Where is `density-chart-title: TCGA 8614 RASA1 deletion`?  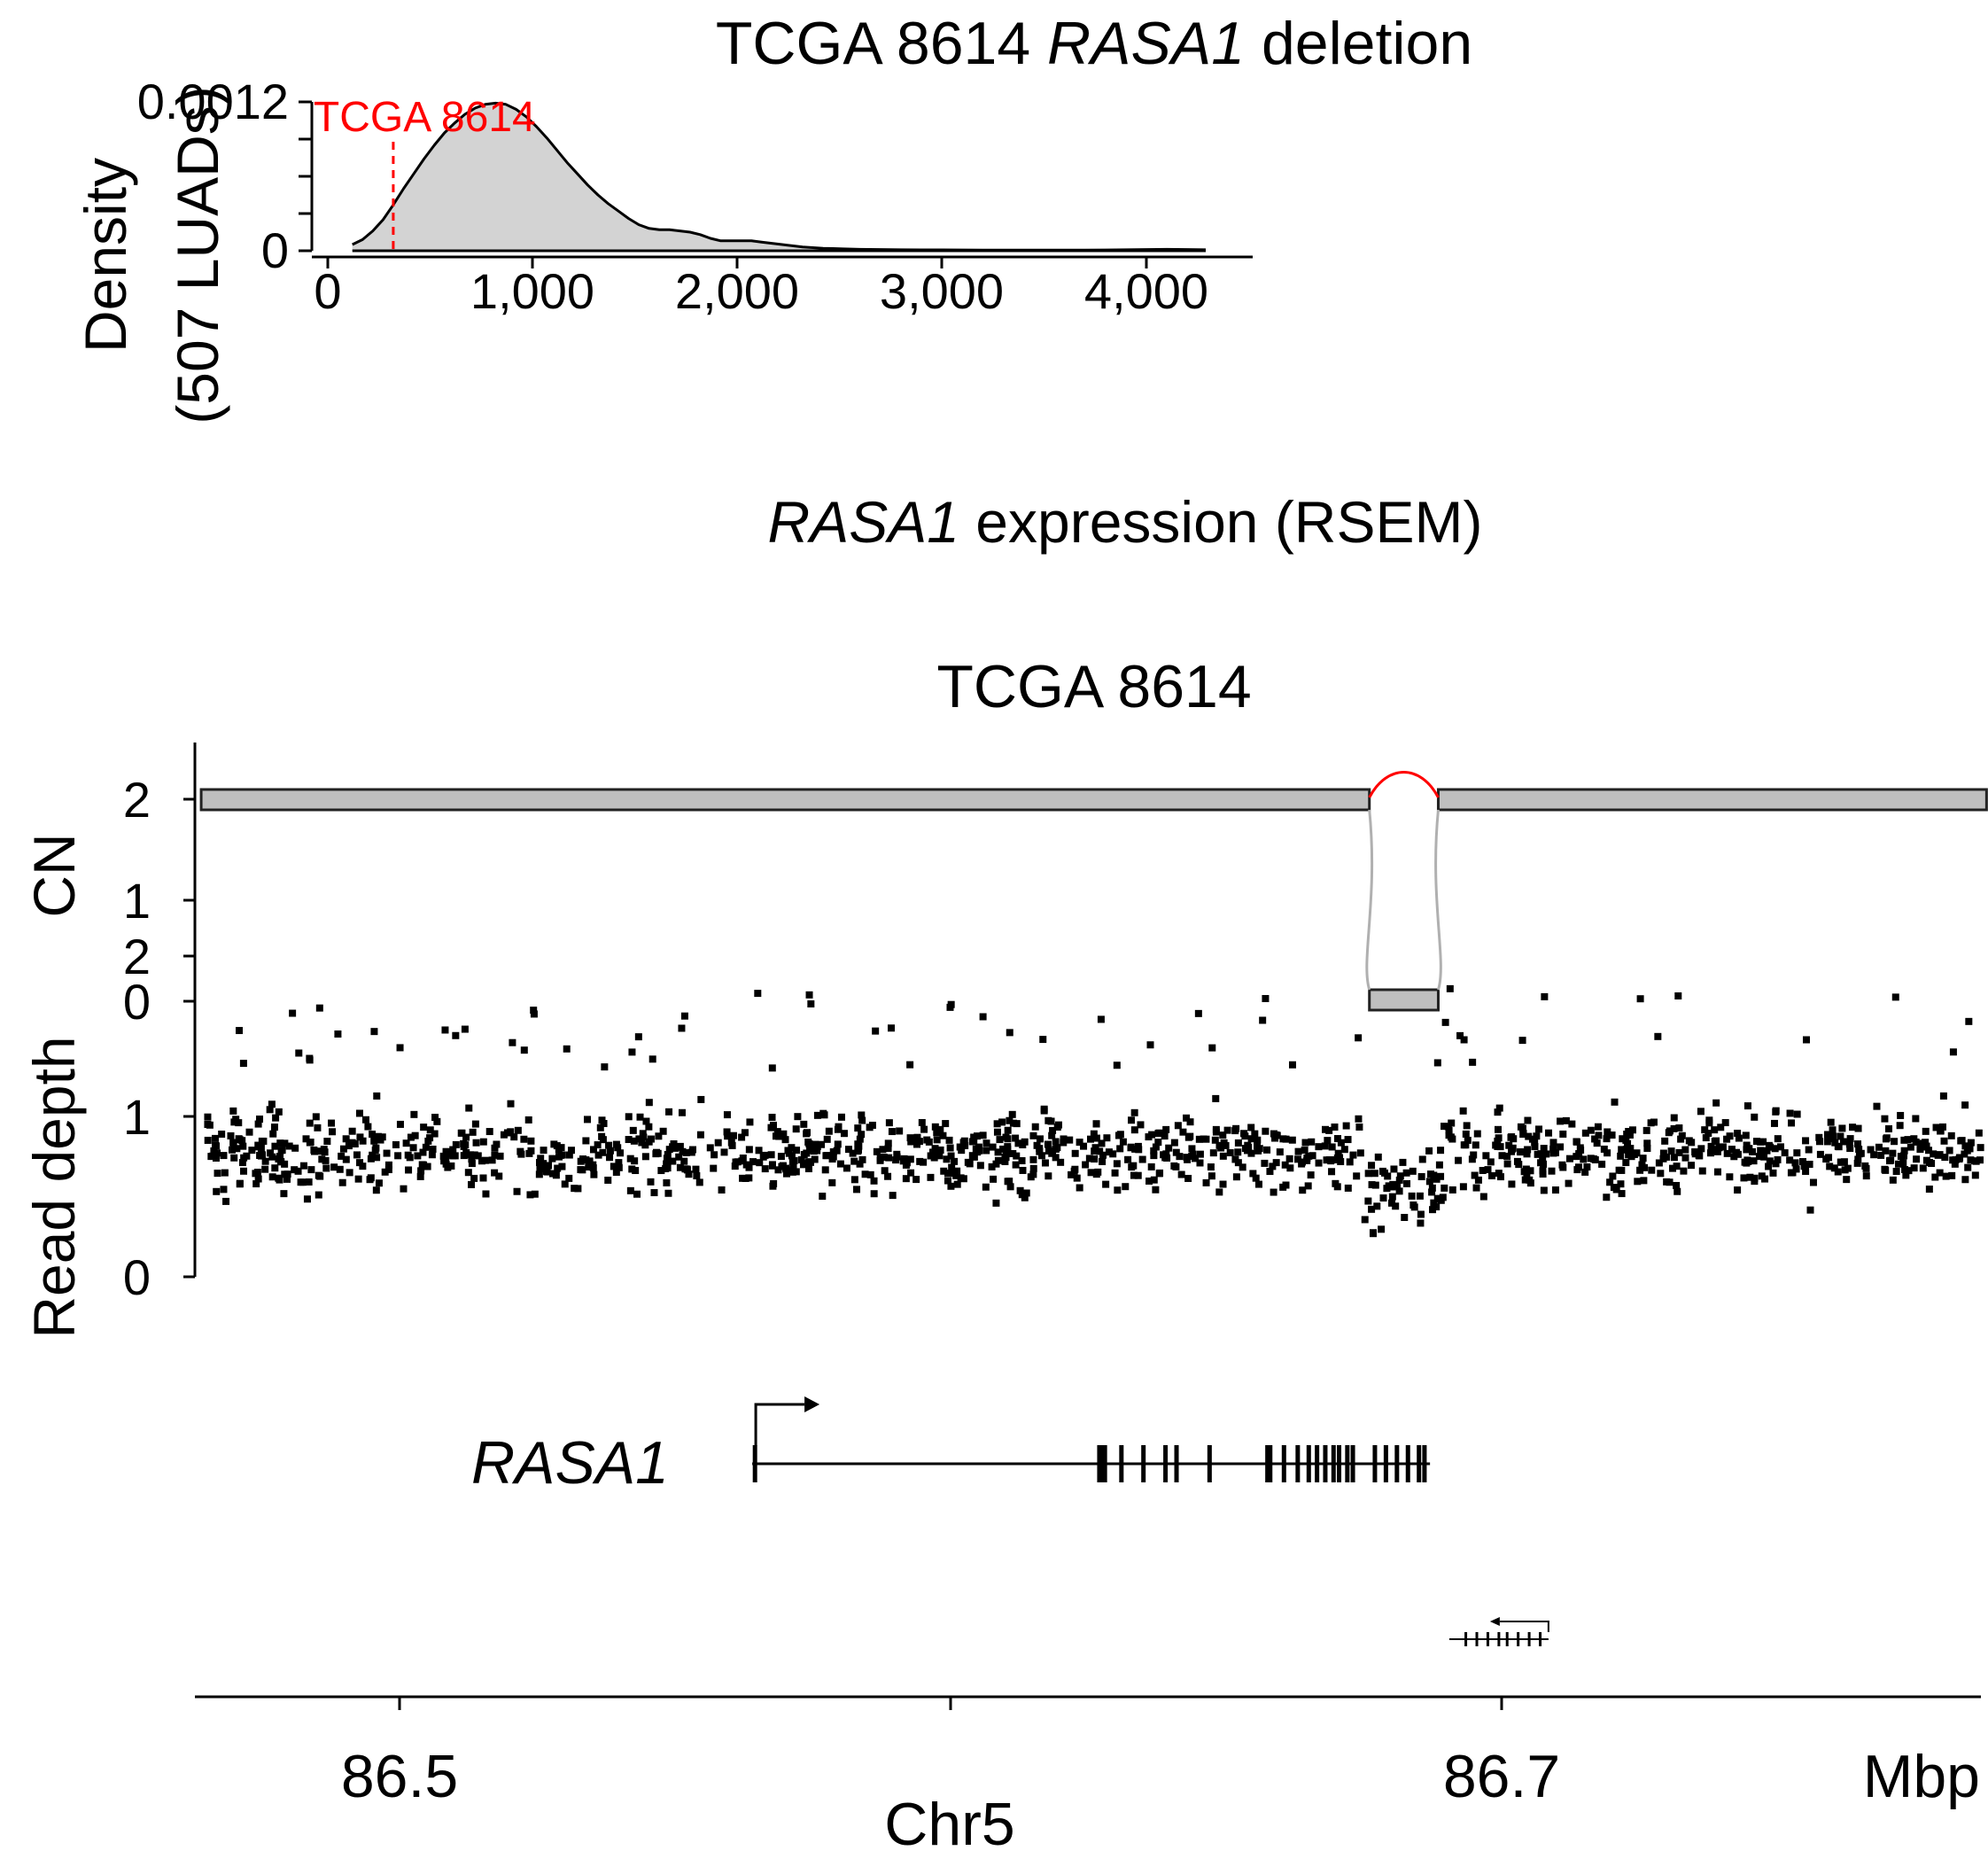
density-chart-title: TCGA 8614 RASA1 deletion is located at coordinates (1094, 43).